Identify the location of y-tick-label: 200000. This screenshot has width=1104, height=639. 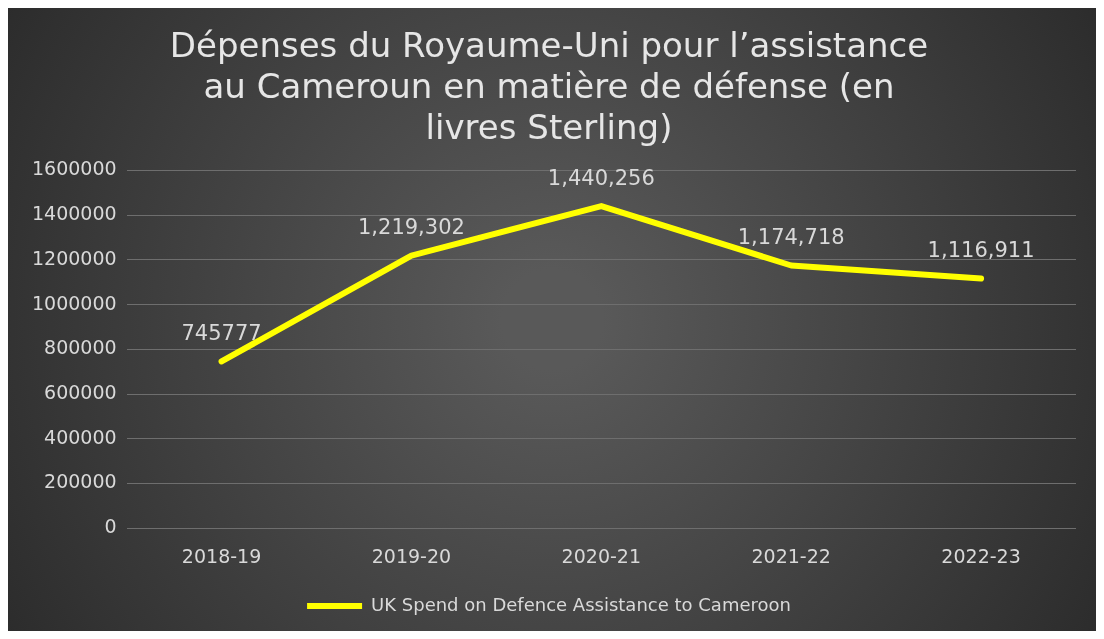
(80, 481).